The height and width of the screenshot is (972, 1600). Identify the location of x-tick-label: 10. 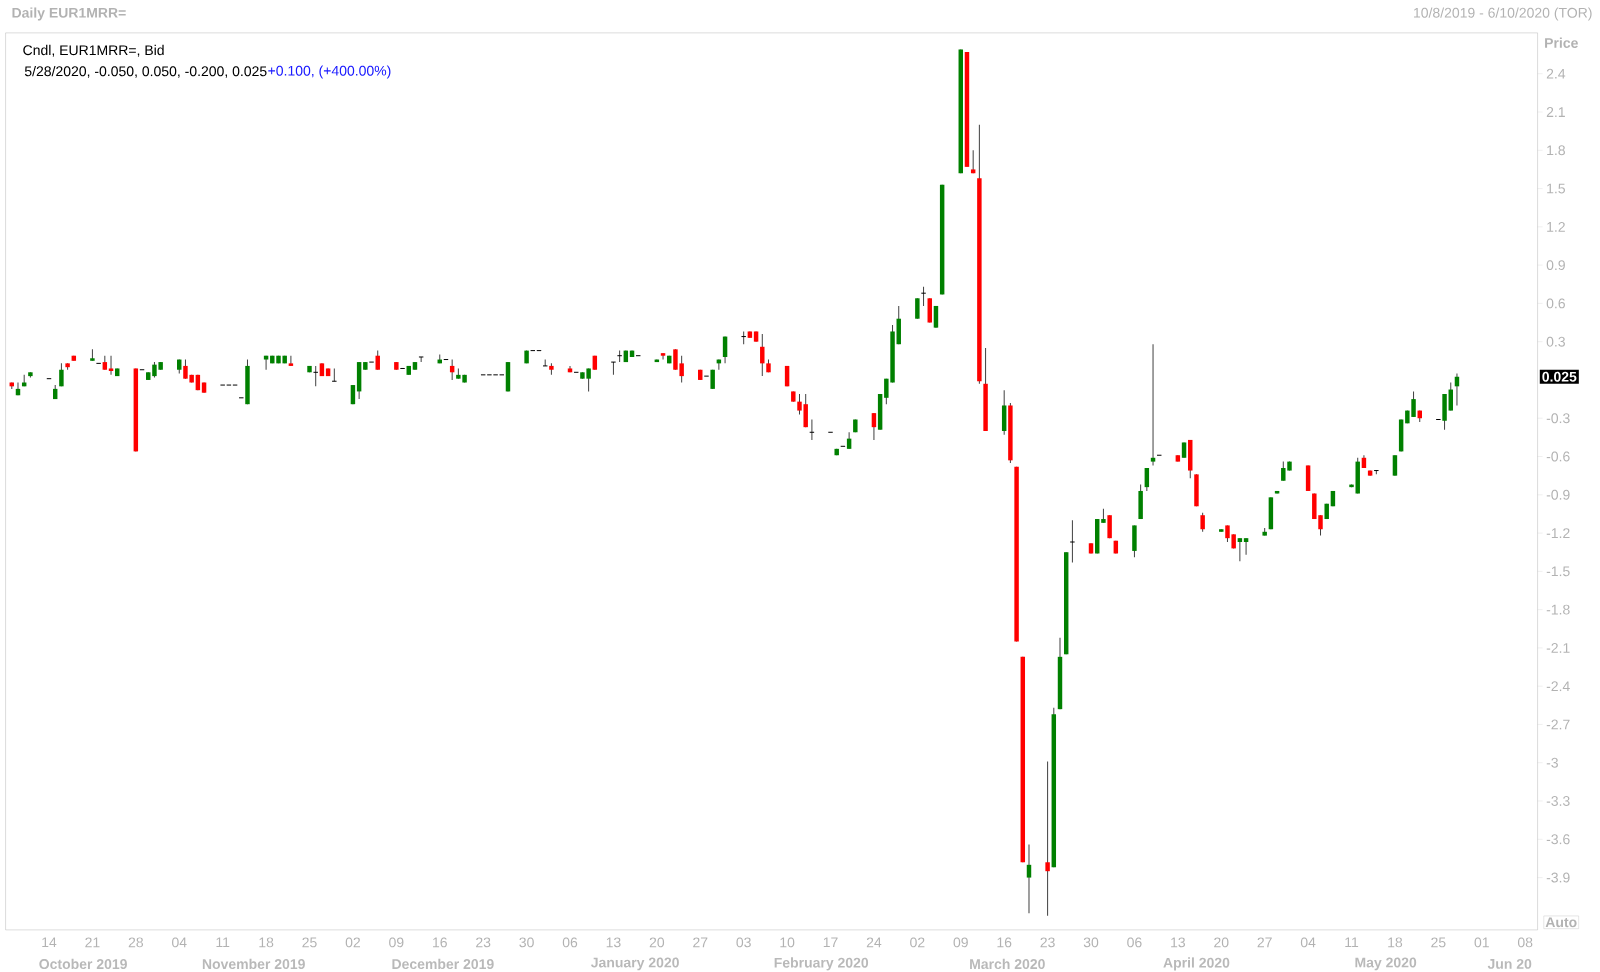
(787, 942).